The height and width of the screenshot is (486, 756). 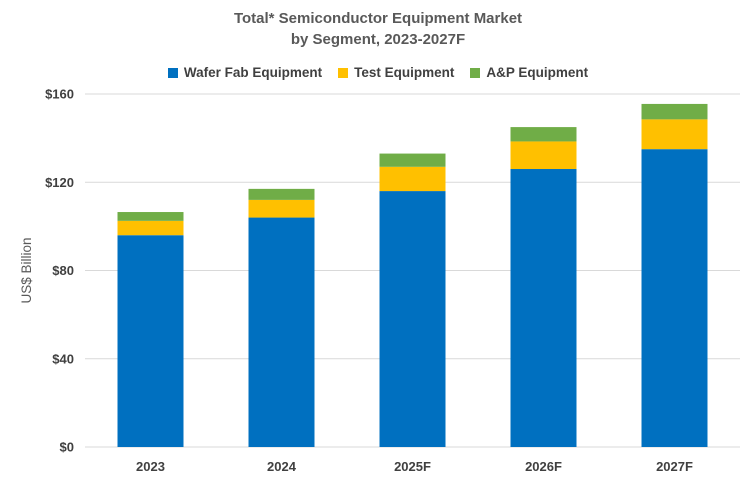 What do you see at coordinates (59, 94) in the screenshot?
I see `y-tick-label: $160` at bounding box center [59, 94].